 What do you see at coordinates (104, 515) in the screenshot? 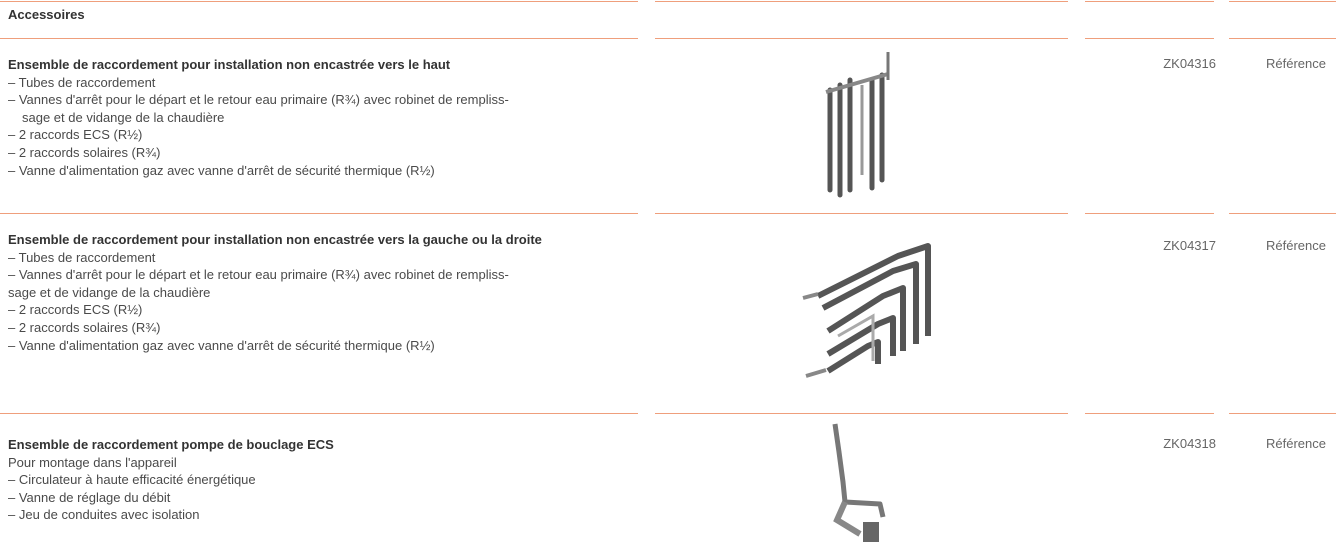
I see `item-line: – Jeu de conduites avec isolation` at bounding box center [104, 515].